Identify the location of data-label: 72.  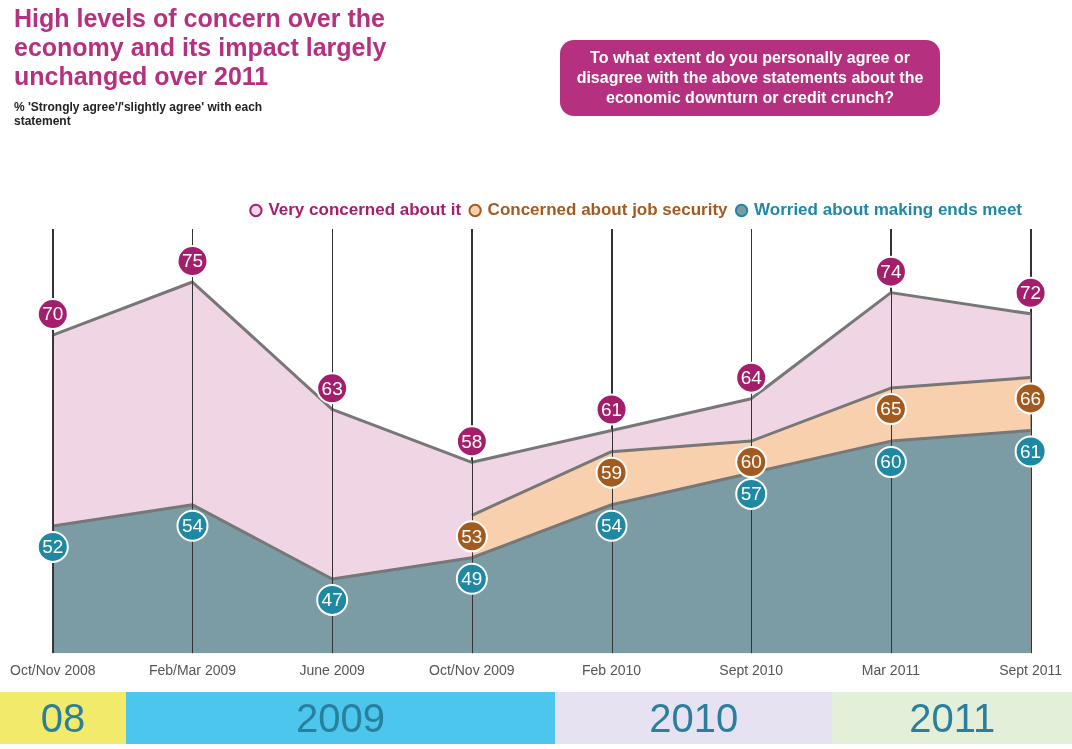
(1031, 293).